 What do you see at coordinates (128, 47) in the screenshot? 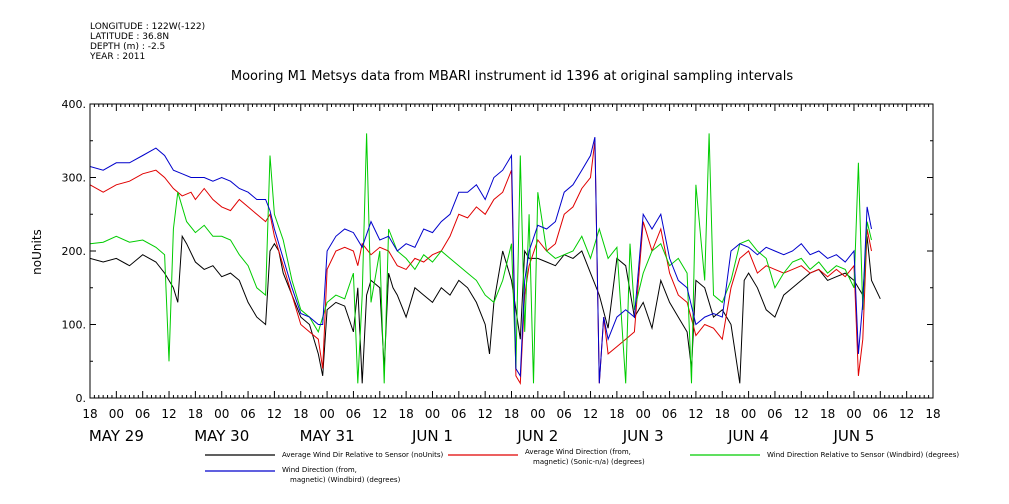
I see `depth-label: DEPTH (m) : -2.5` at bounding box center [128, 47].